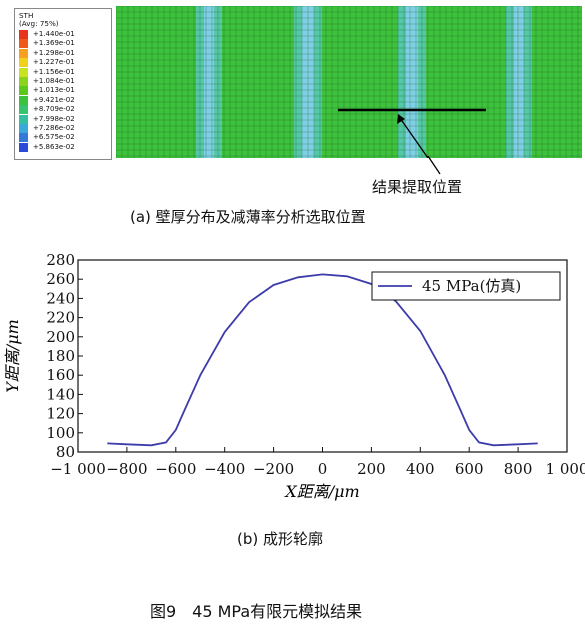 The height and width of the screenshot is (630, 585). Describe the element at coordinates (565, 469) in the screenshot. I see `x-tick-label: 1 000` at that location.